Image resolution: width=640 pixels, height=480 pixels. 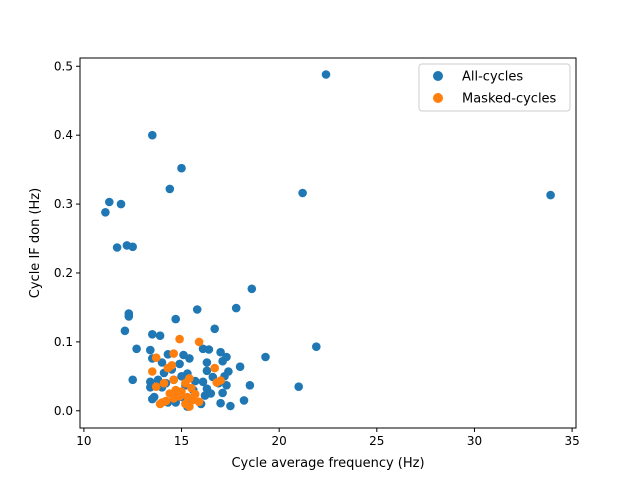 What do you see at coordinates (571, 441) in the screenshot?
I see `x-tick-label: 35` at bounding box center [571, 441].